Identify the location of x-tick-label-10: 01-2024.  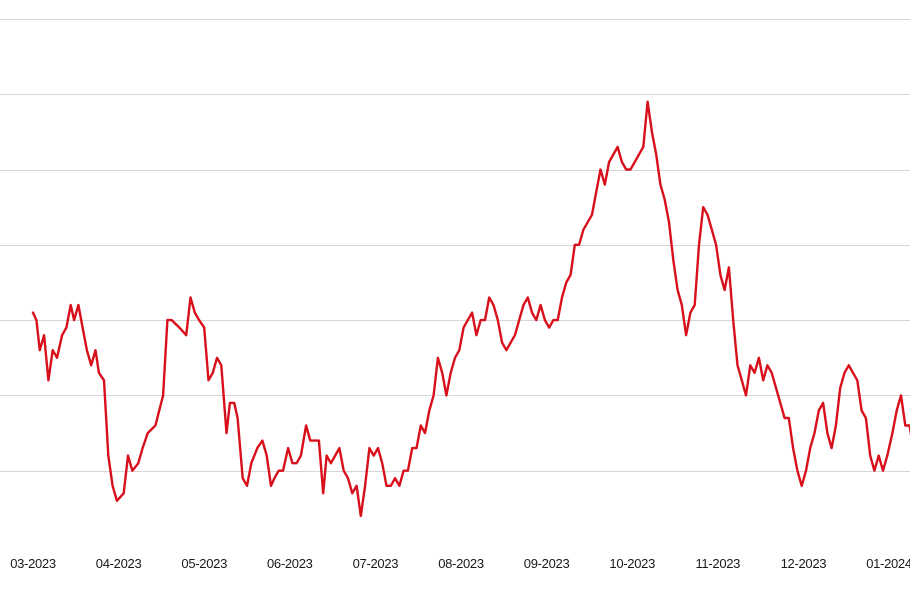
(888, 563).